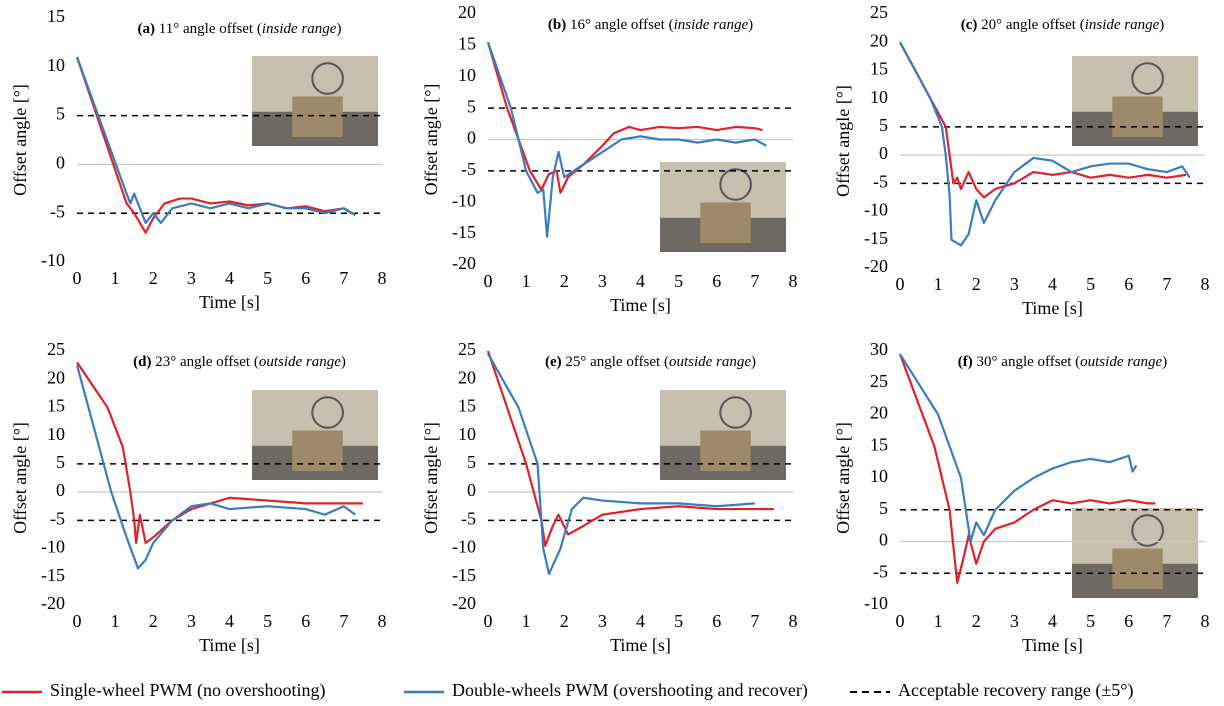 This screenshot has height=706, width=1224. What do you see at coordinates (239, 362) in the screenshot?
I see `panel-title: (d) 23° angle offset (outside range)` at bounding box center [239, 362].